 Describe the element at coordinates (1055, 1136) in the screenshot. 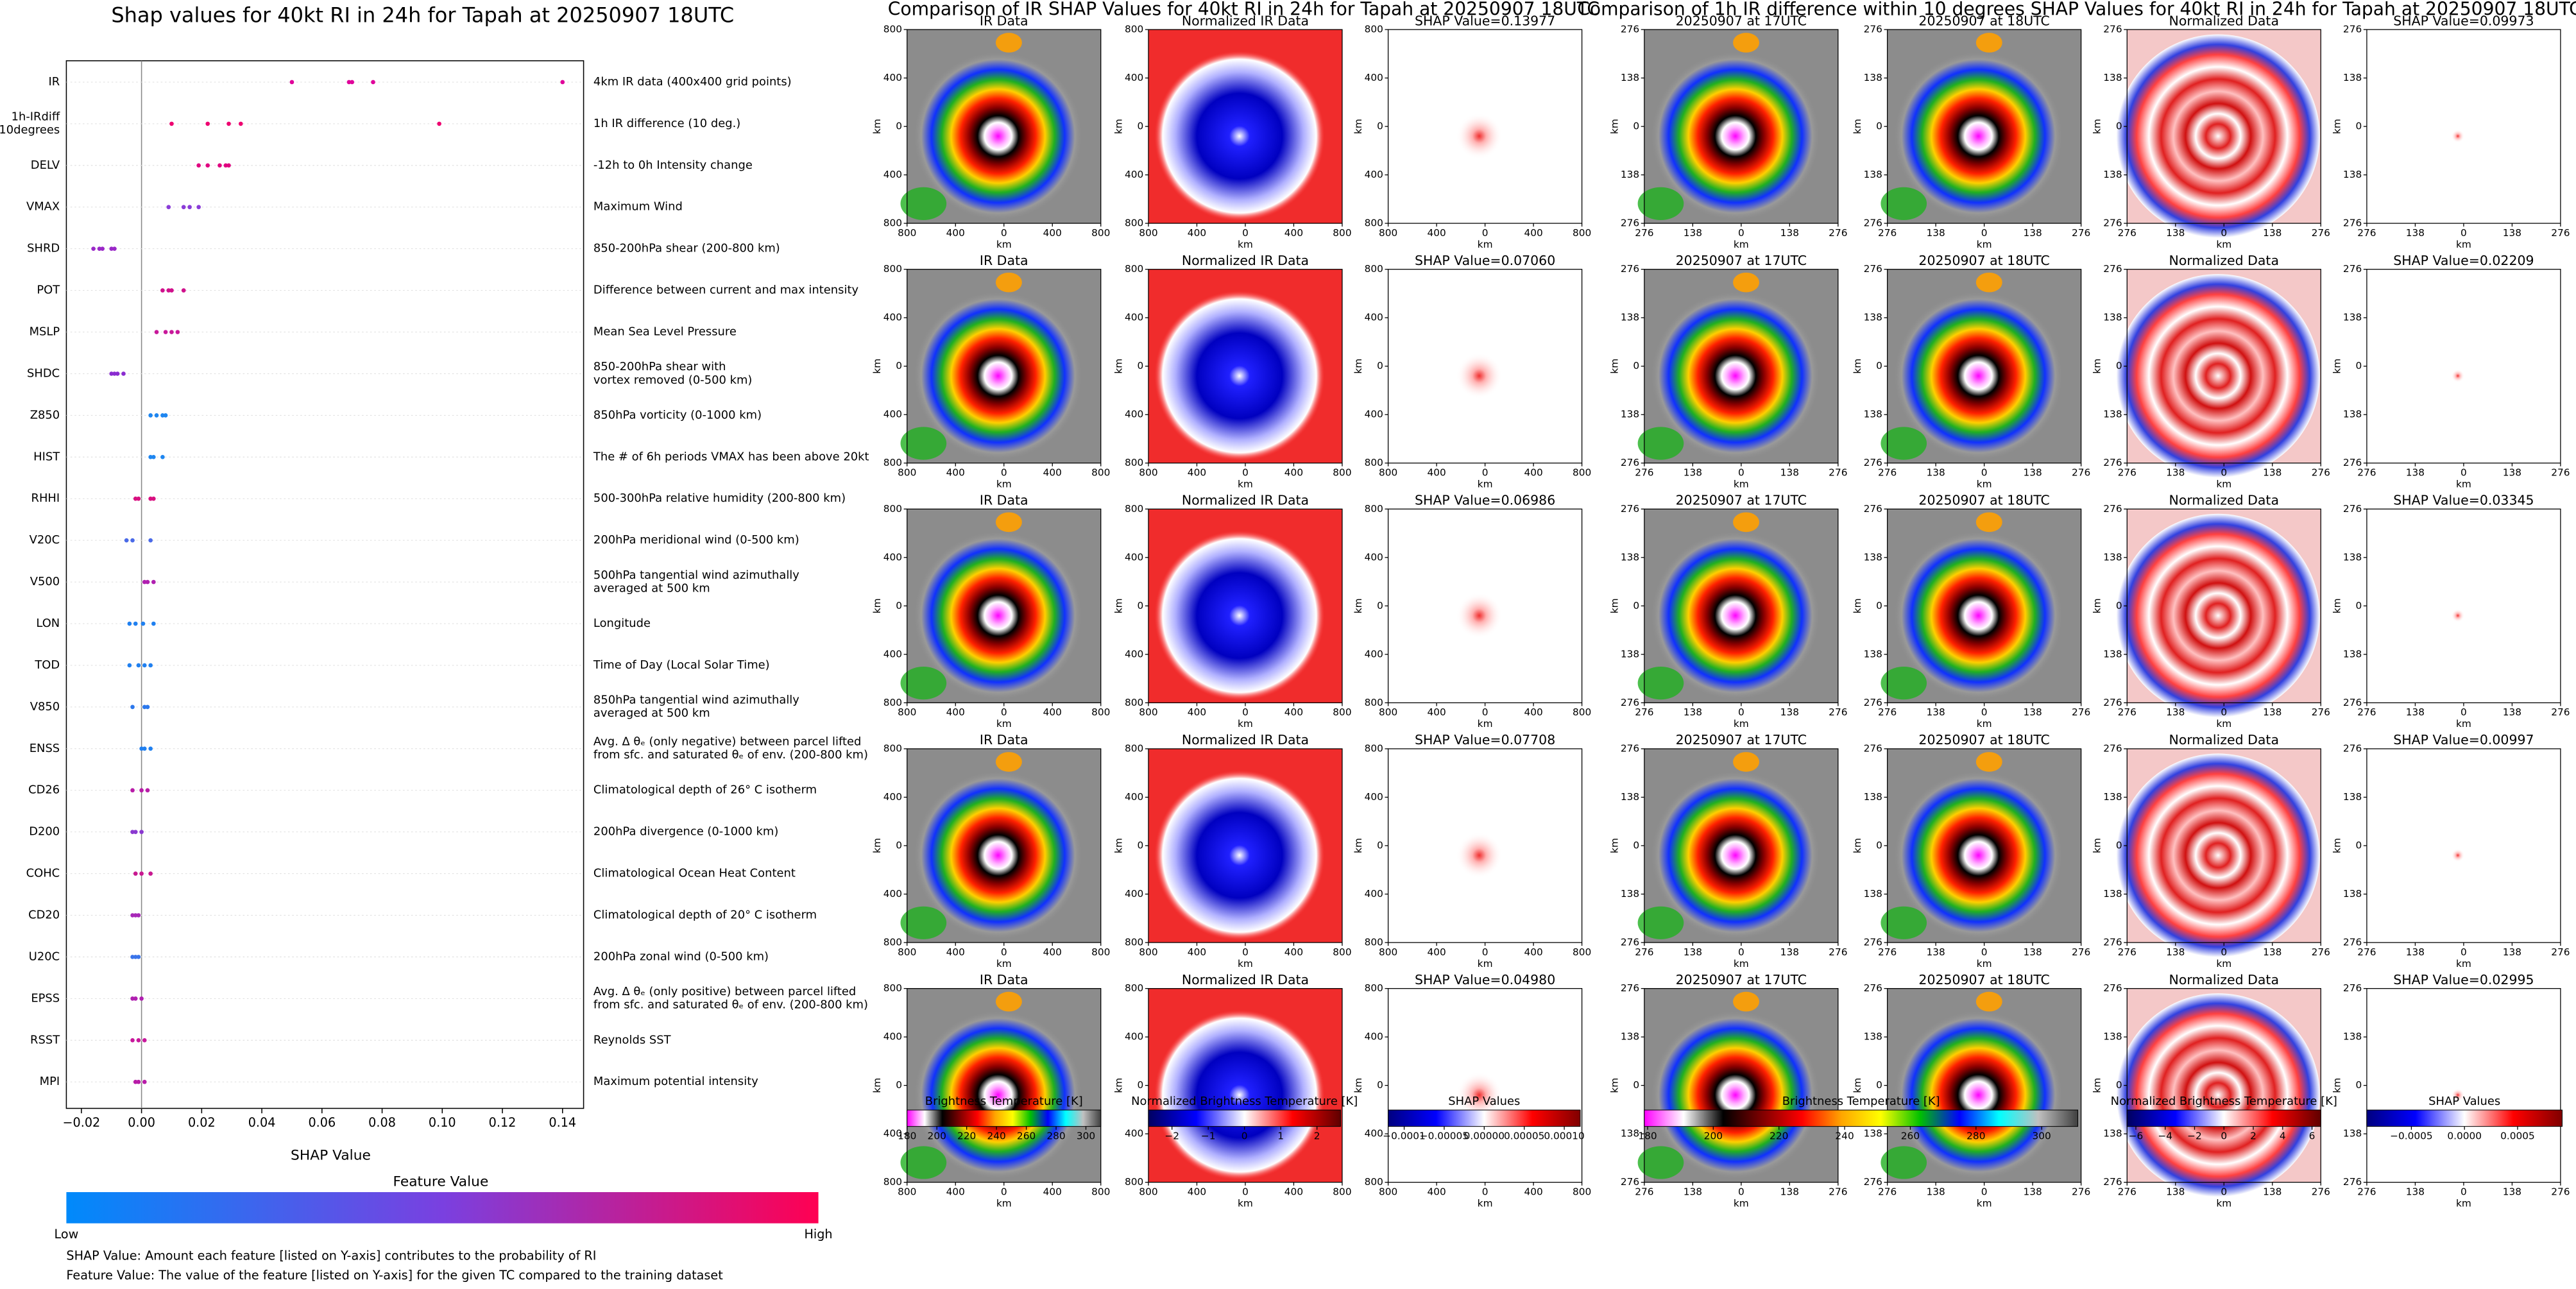

I see `colorbar-tick-label: 280` at that location.